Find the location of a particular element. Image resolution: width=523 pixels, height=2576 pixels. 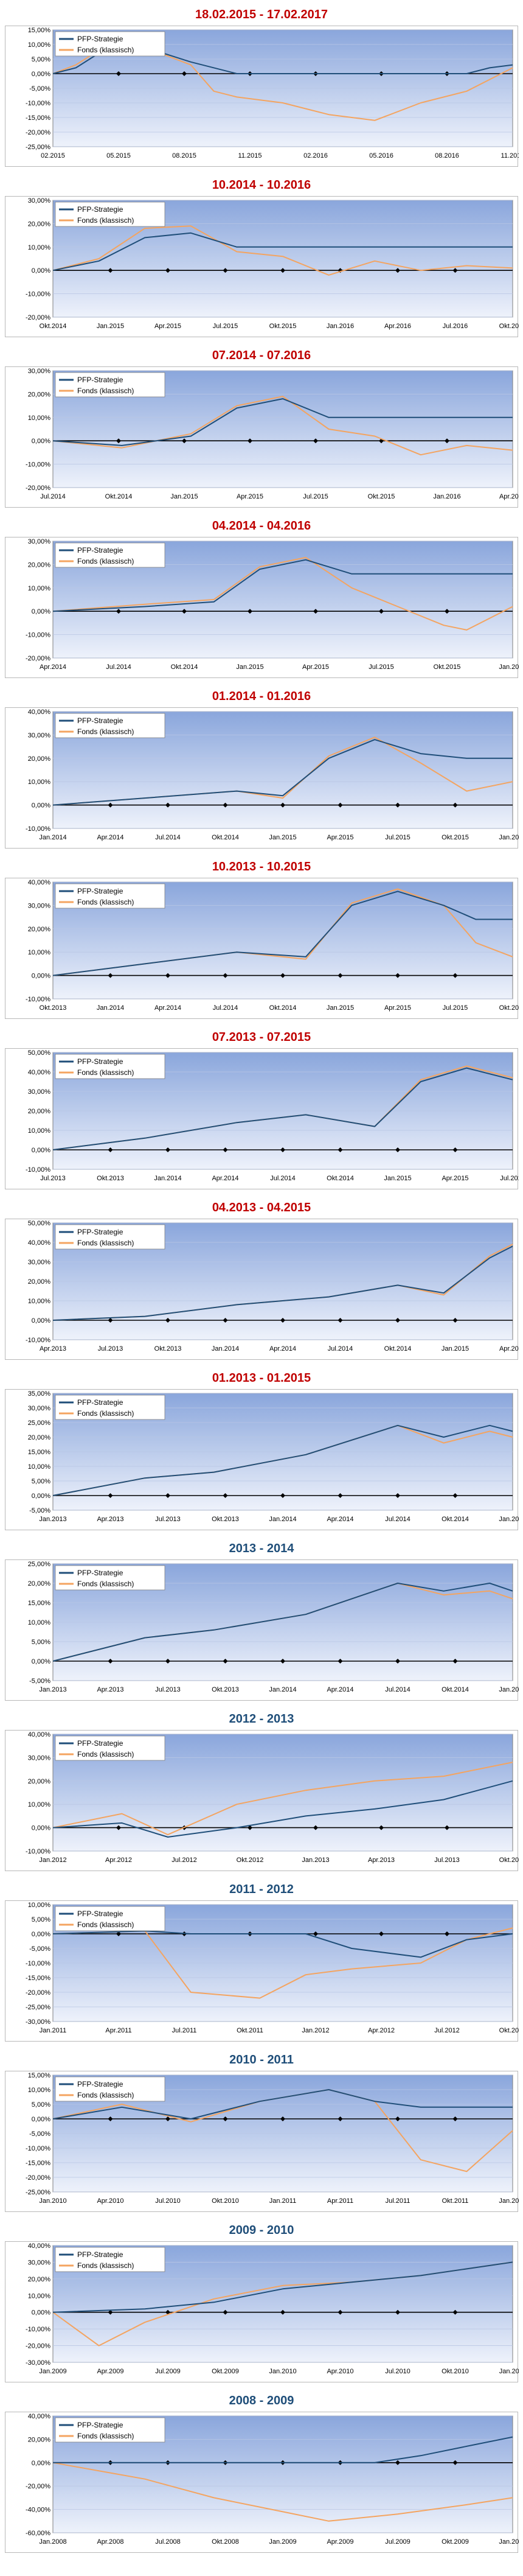

y-tick-label: -60,00% is located at coordinates (38, 2534).